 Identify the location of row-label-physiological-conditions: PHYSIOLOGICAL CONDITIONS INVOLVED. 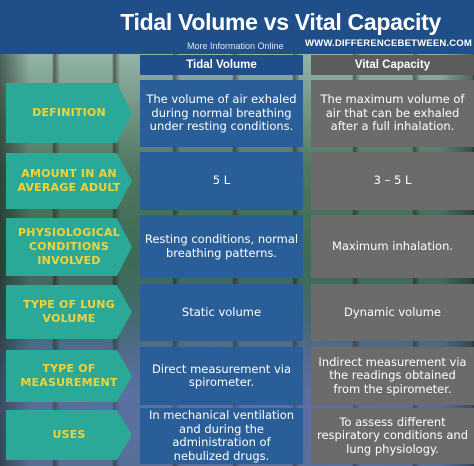
(69, 247).